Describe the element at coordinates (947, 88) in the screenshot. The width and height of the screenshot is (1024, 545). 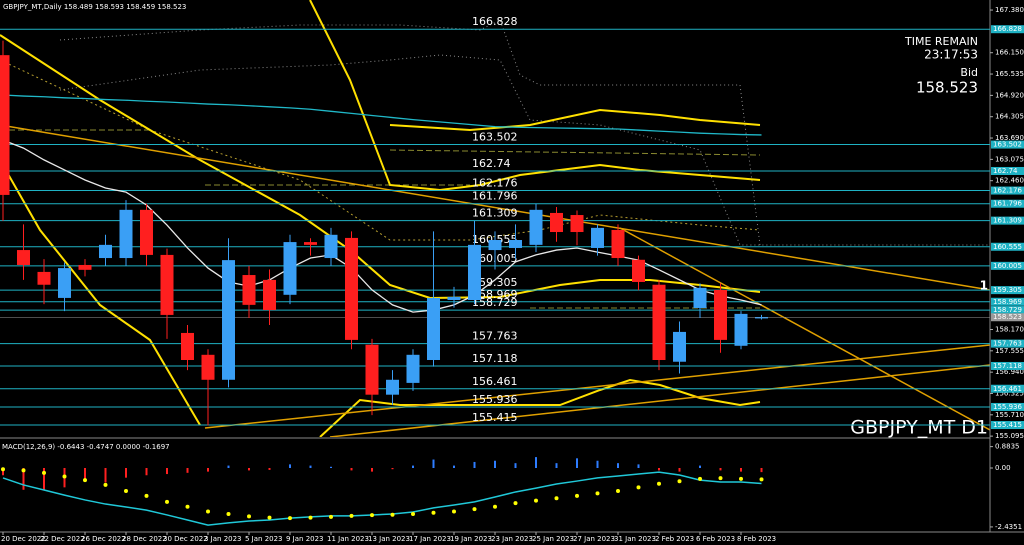
I see `bid-value: 158.523` at that location.